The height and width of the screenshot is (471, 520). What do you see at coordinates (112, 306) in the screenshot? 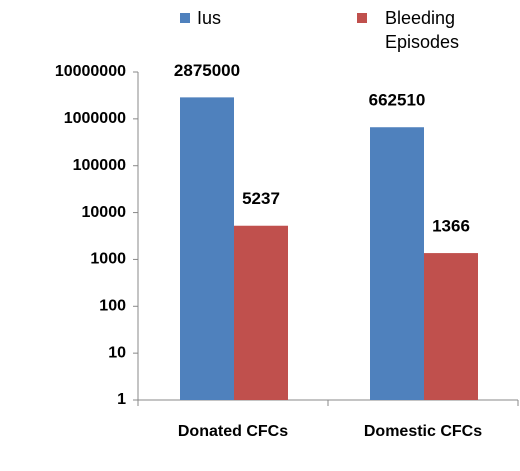
I see `y-tick-label: 100` at bounding box center [112, 306].